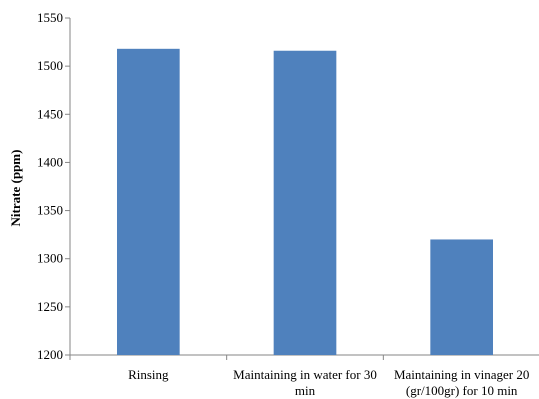 This screenshot has width=539, height=399. I want to click on x-category-label-line: Rinsing, so click(148, 374).